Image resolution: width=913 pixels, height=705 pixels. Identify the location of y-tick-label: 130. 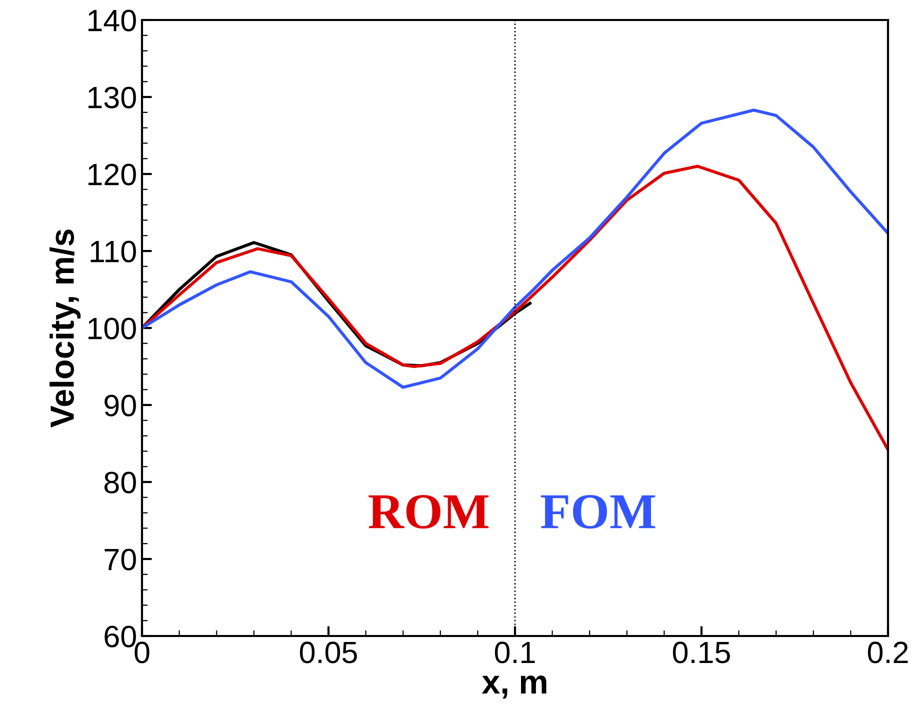
(112, 97).